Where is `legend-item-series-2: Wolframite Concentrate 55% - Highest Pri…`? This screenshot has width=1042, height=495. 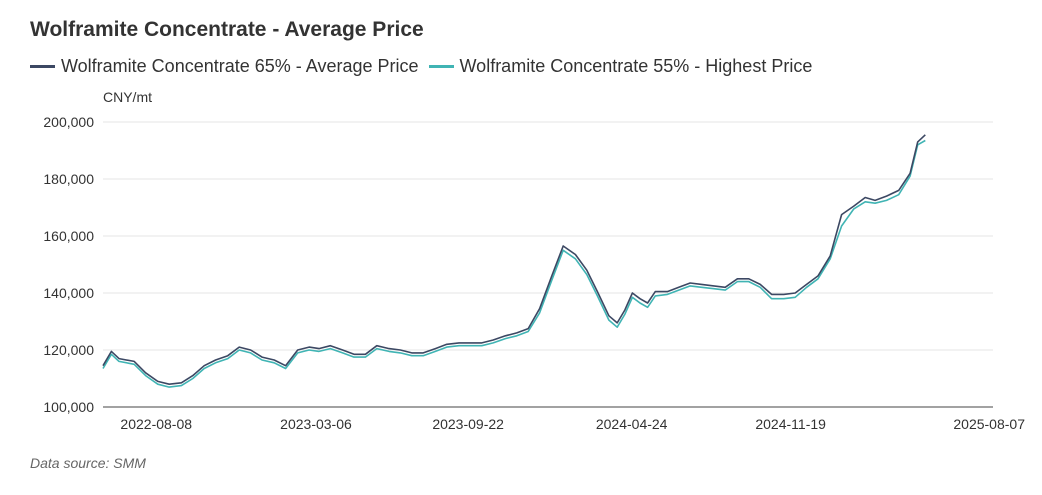
legend-item-series-2: Wolframite Concentrate 55% - Highest Pri… is located at coordinates (620, 66).